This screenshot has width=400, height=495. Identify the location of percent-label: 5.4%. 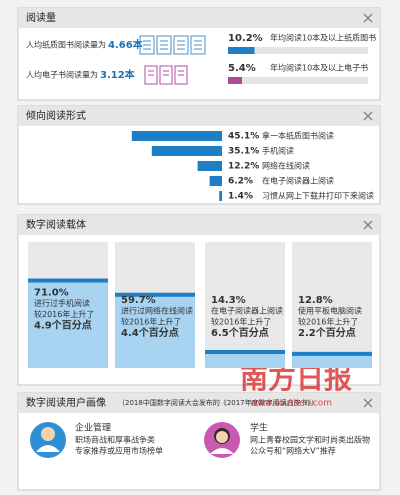
(242, 68).